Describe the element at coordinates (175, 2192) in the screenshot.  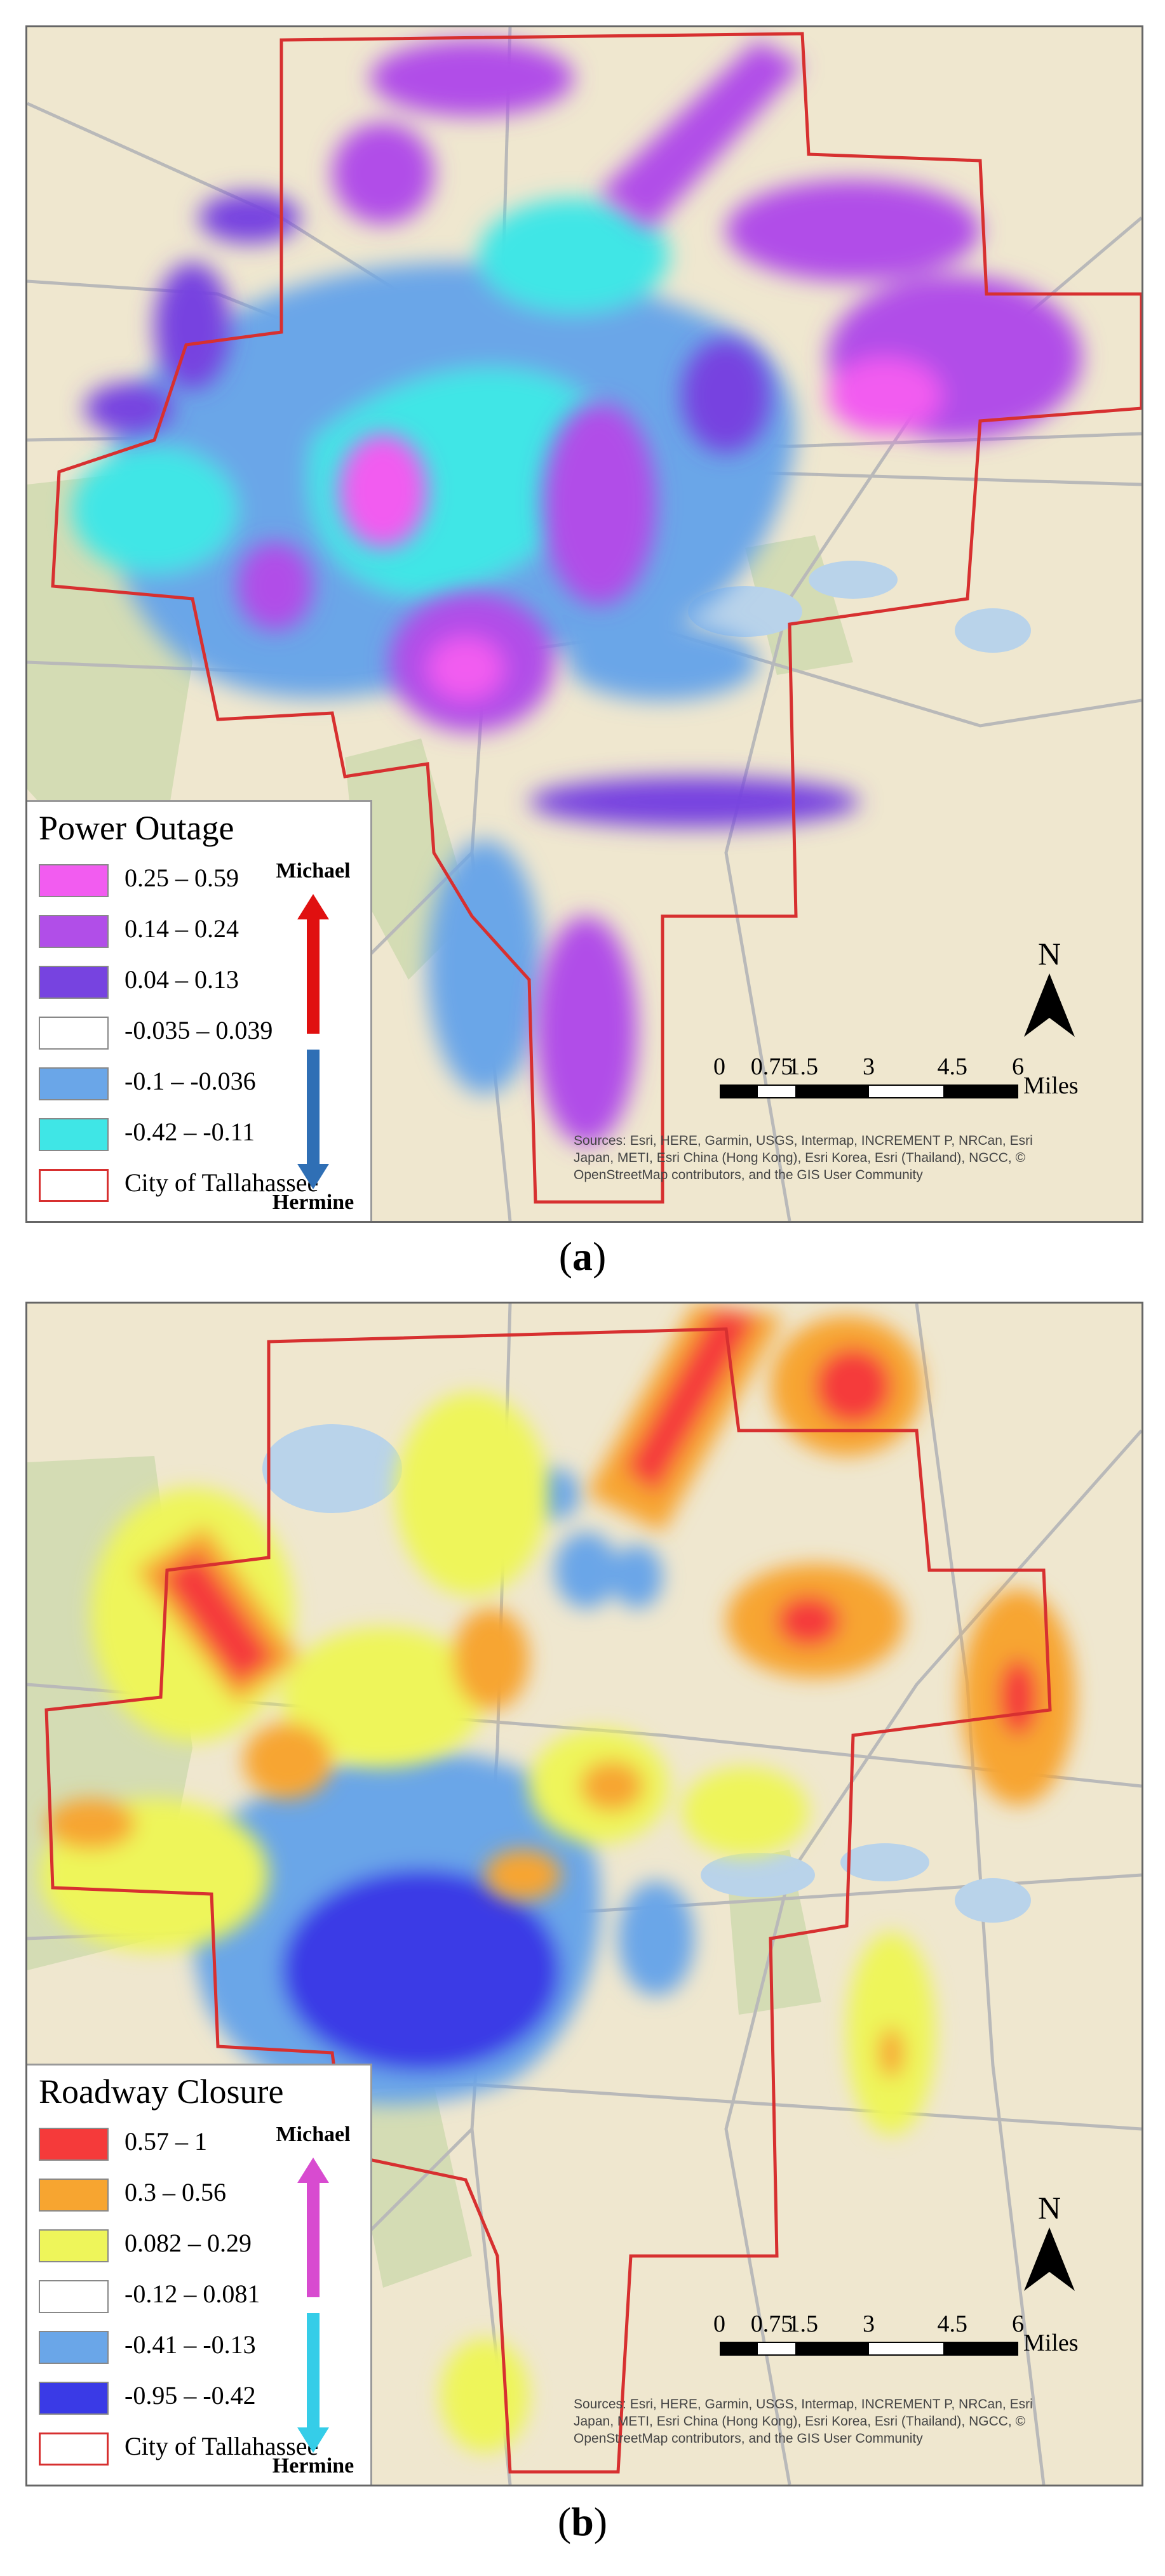
I see `legend-label: 0.3 – 0.56` at that location.